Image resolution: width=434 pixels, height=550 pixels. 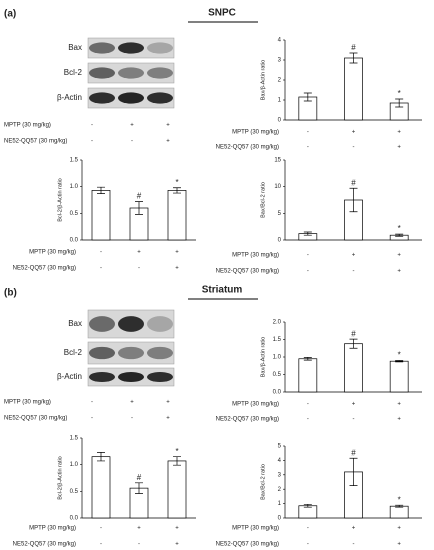 I want to click on y-axis-label: Bax/Bcl-2 ratio, so click(x=263, y=200).